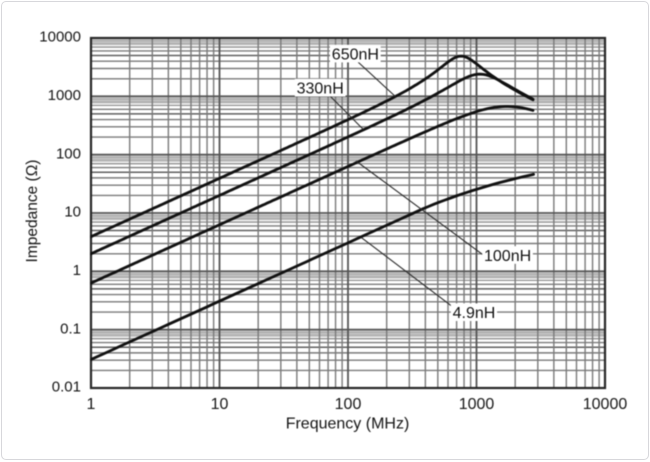  I want to click on svg-text: Impedance (Ω), so click(32, 211).